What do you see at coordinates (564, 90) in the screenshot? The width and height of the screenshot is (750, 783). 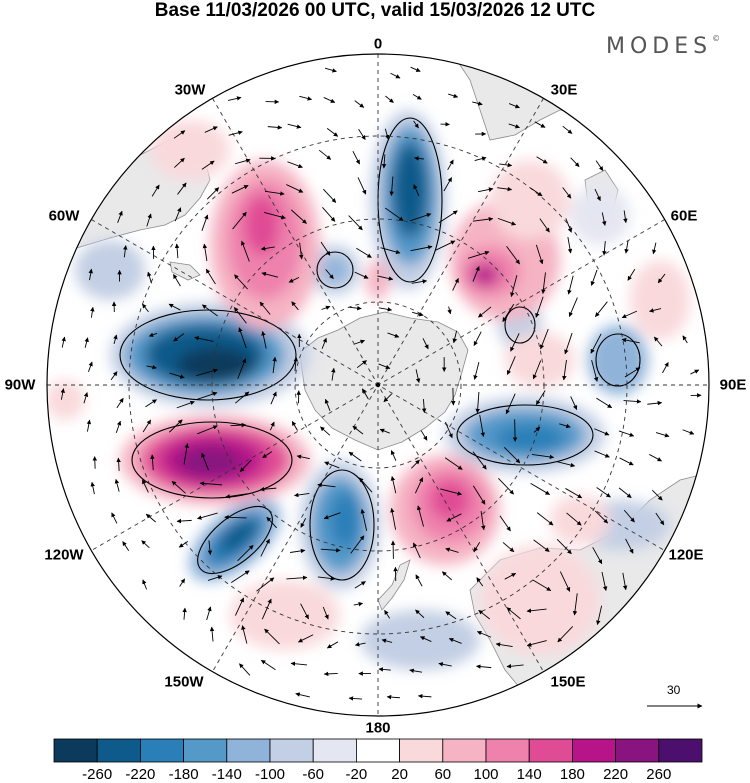 I see `lon-label-30e: 30E` at bounding box center [564, 90].